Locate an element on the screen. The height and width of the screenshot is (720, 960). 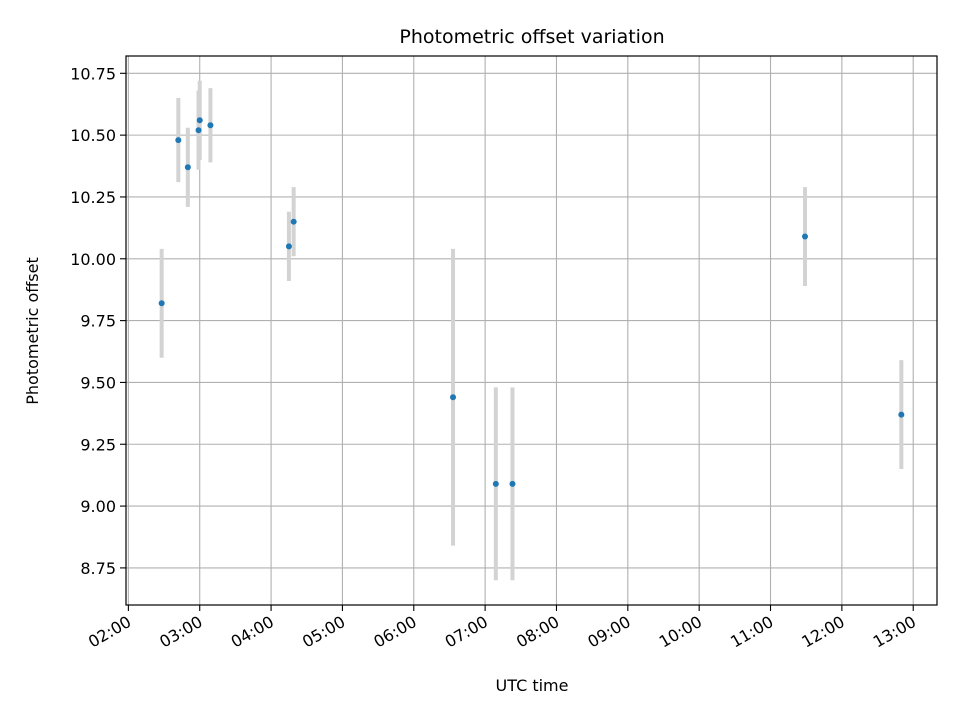
y-tick-label: 9.25 is located at coordinates (98, 444).